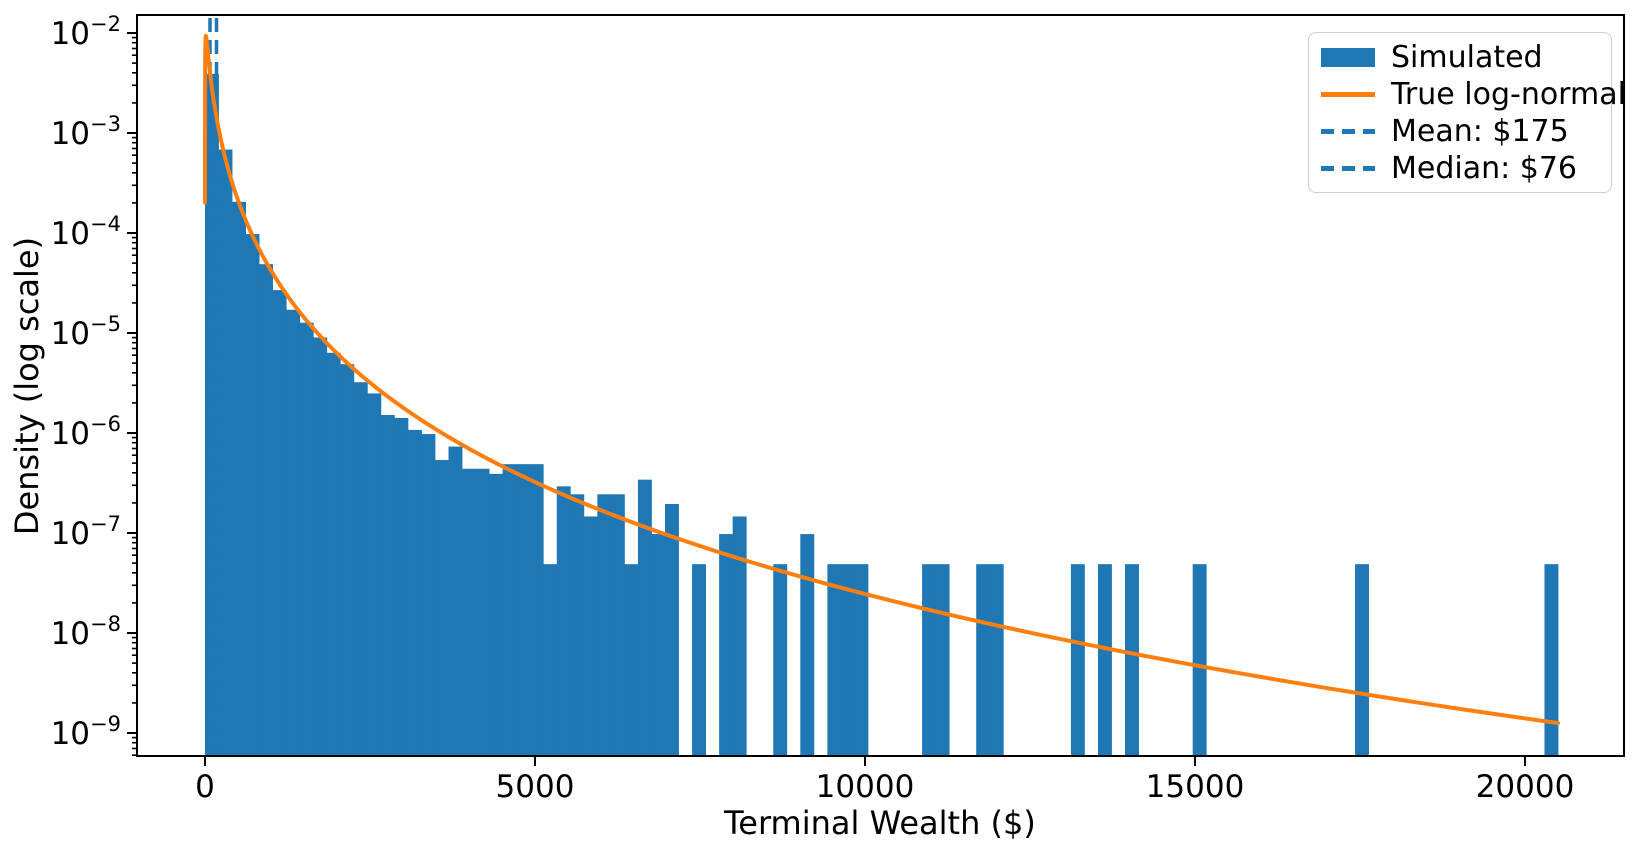 Image resolution: width=1644 pixels, height=858 pixels. Describe the element at coordinates (1195, 787) in the screenshot. I see `x-tick-label: 15000` at that location.